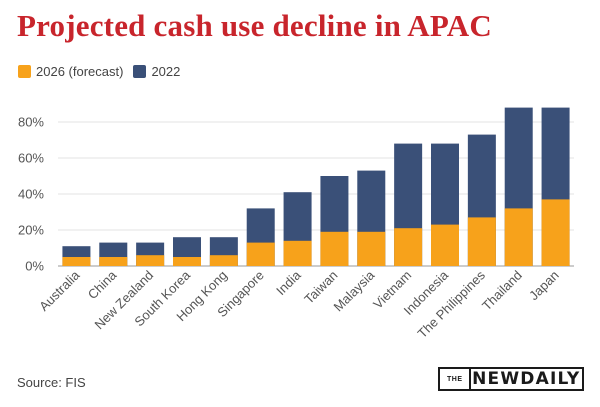 The width and height of the screenshot is (600, 407). Describe the element at coordinates (502, 291) in the screenshot. I see `x-tick-label: Thailand` at that location.